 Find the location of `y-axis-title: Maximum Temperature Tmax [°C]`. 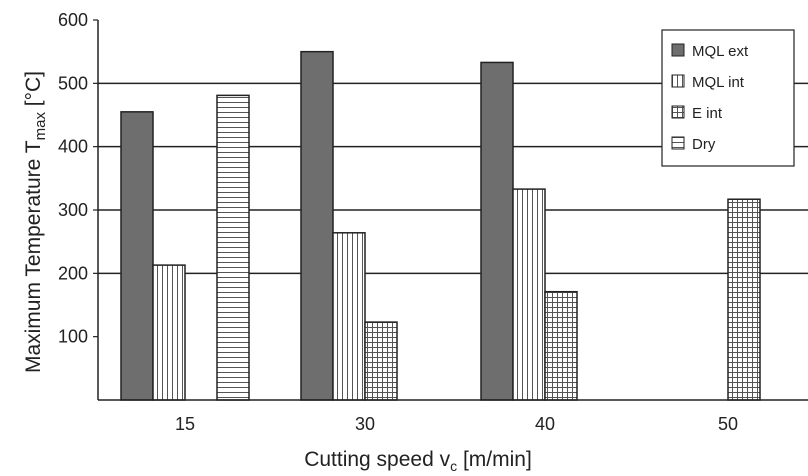

y-axis-title: Maximum Temperature Tmax [°C] is located at coordinates (35, 222).